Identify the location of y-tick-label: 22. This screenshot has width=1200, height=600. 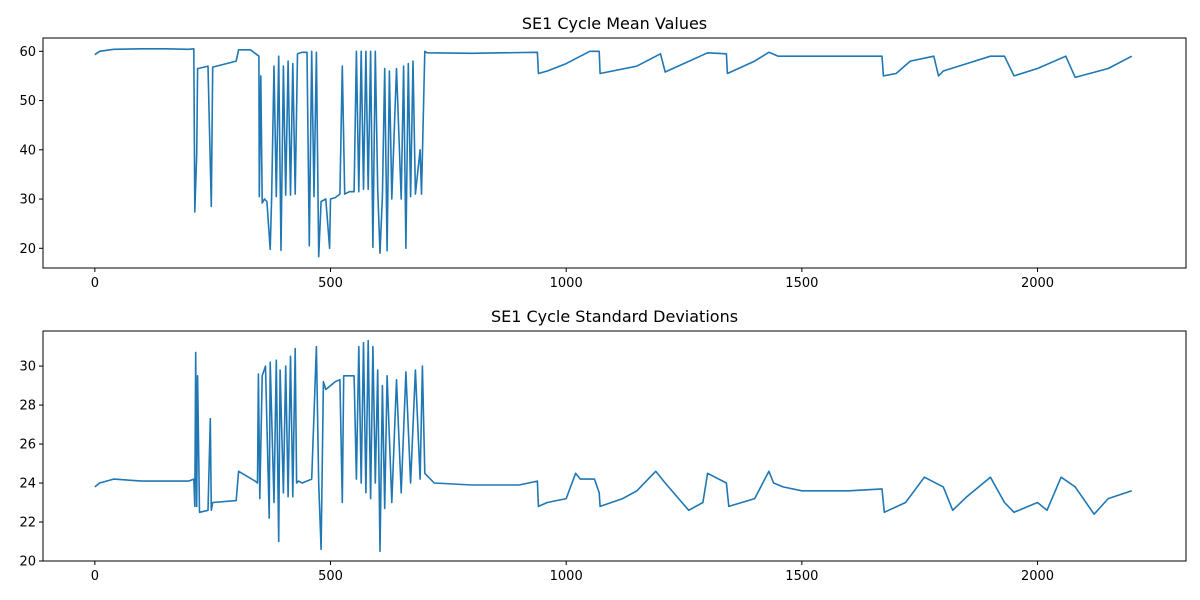
(27, 523).